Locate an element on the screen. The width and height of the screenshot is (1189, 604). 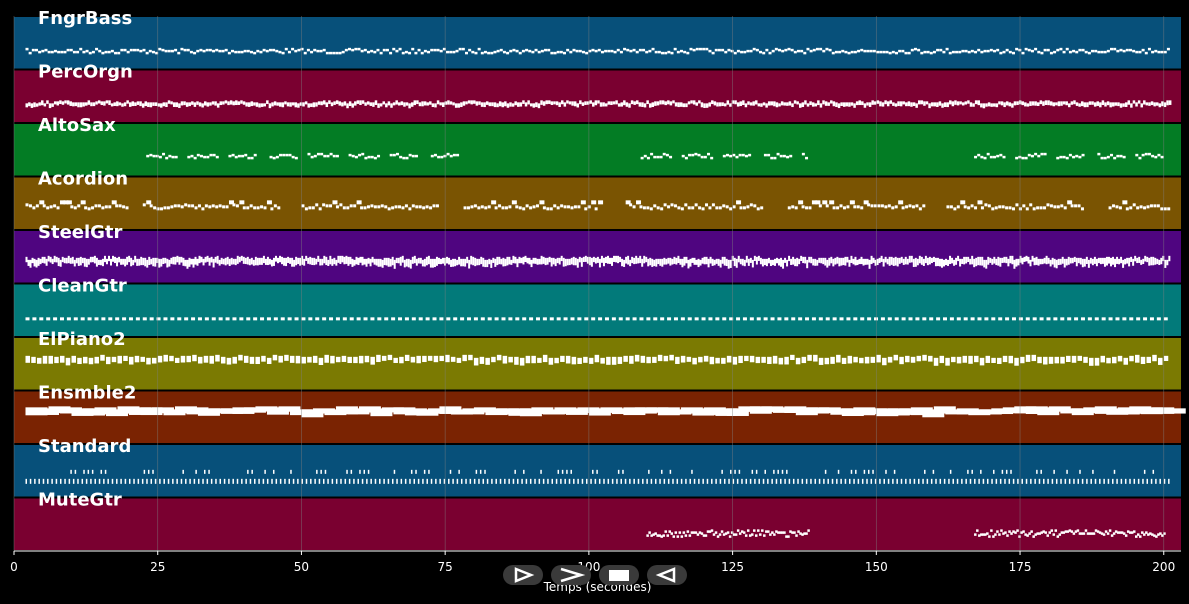
play-button is located at coordinates (523, 575).